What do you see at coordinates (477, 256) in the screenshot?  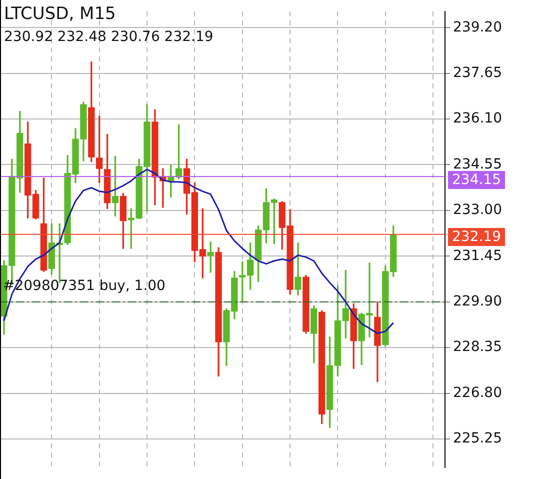 I see `y-tick-label: 231.45` at bounding box center [477, 256].